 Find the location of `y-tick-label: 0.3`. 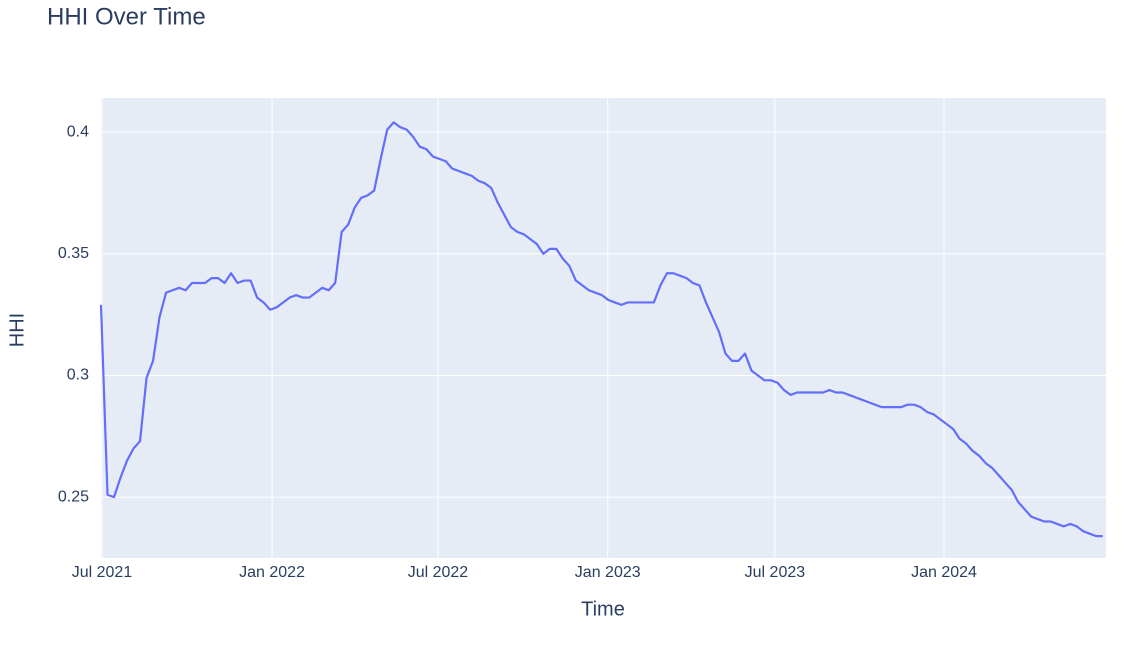

y-tick-label: 0.3 is located at coordinates (78, 375).